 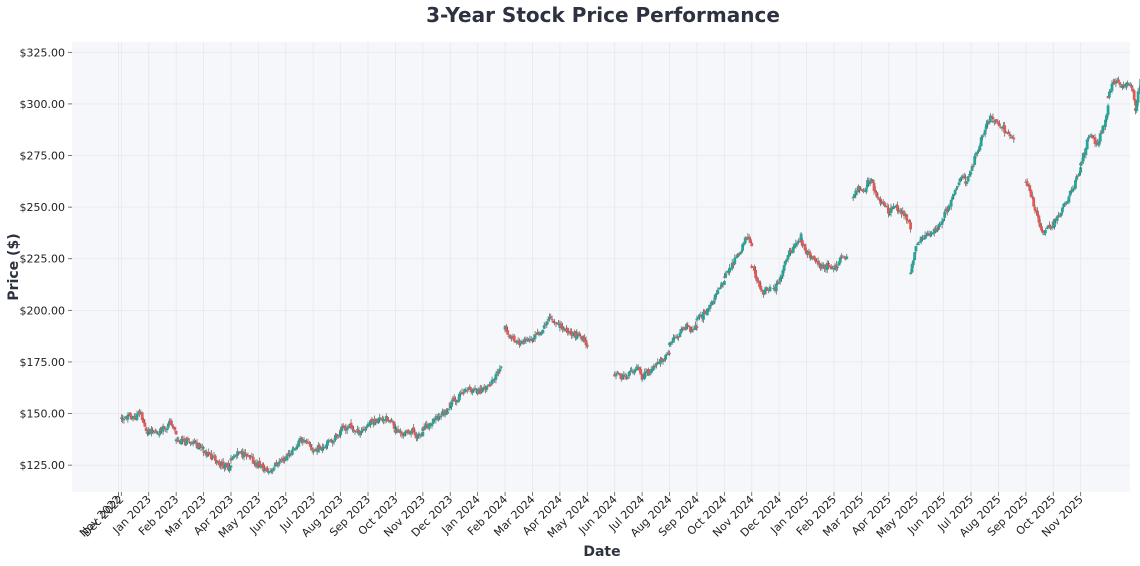 I want to click on x-axis-label: Date, so click(x=601, y=552).